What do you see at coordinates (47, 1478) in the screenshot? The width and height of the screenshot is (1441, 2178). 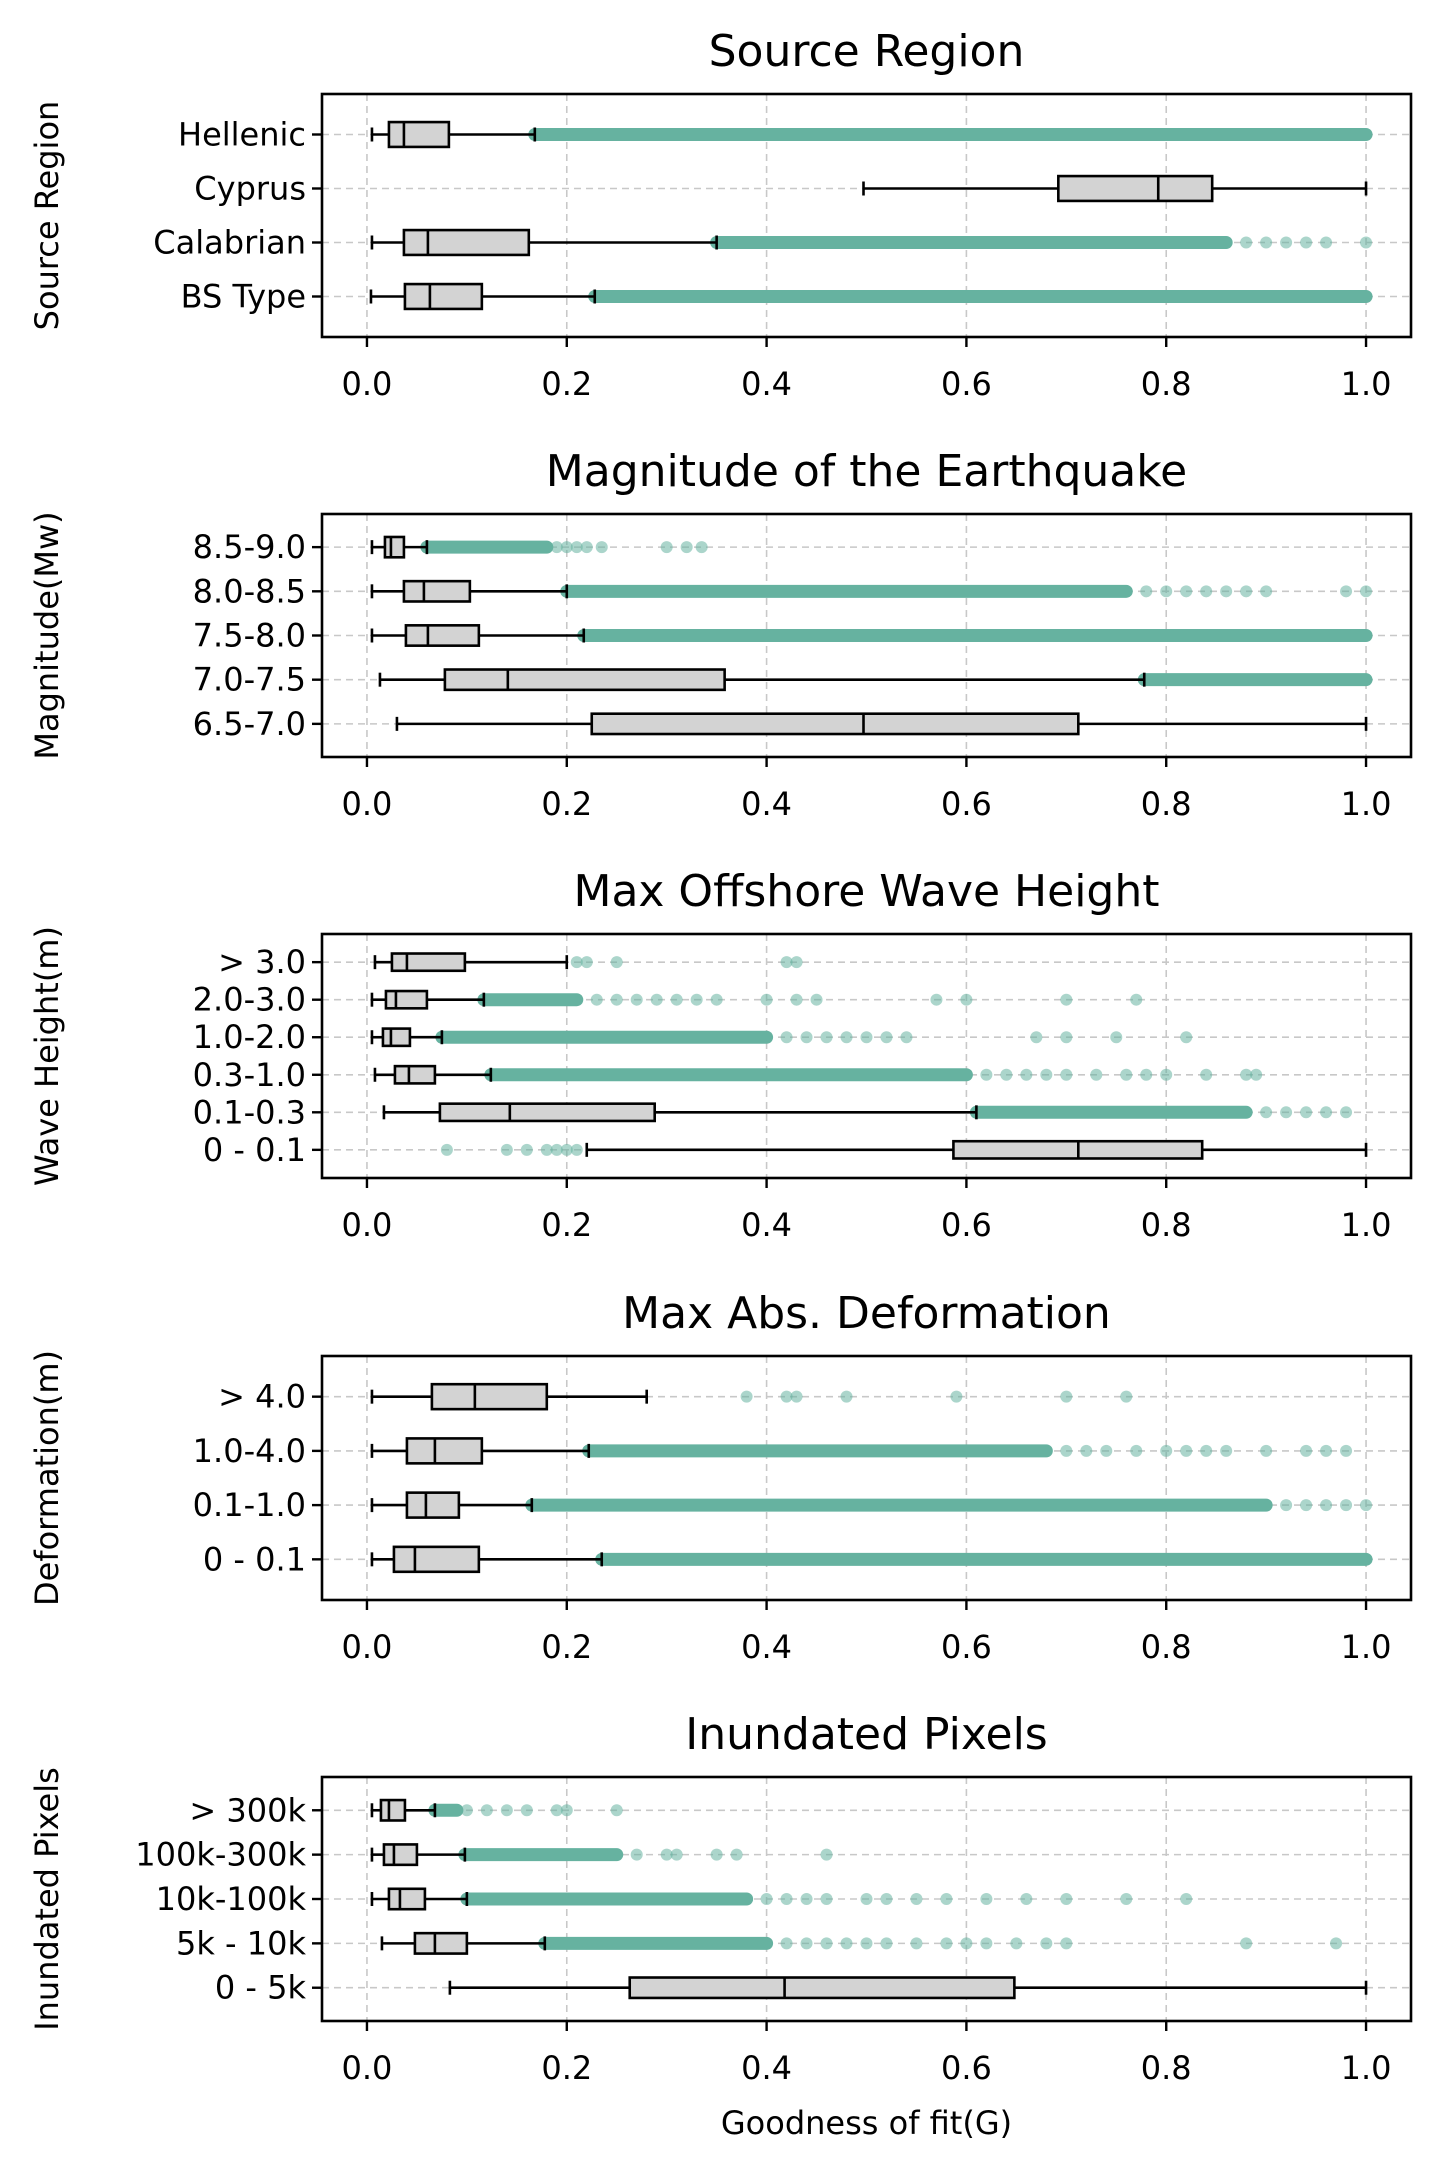 I see `y-axis-label: Deformation(m)` at bounding box center [47, 1478].